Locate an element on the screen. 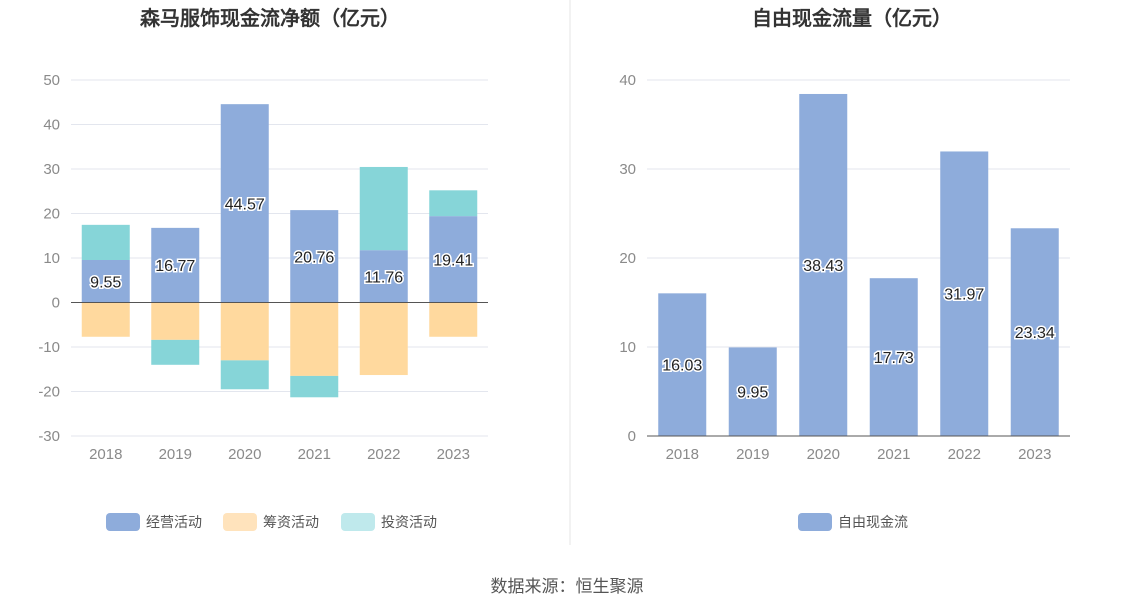  data-label-2018: 16.03 is located at coordinates (682, 366).